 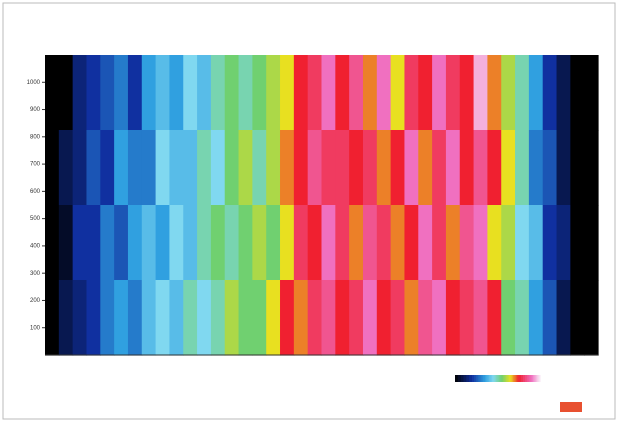 I want to click on y-tick-label: 700, so click(x=35, y=165).